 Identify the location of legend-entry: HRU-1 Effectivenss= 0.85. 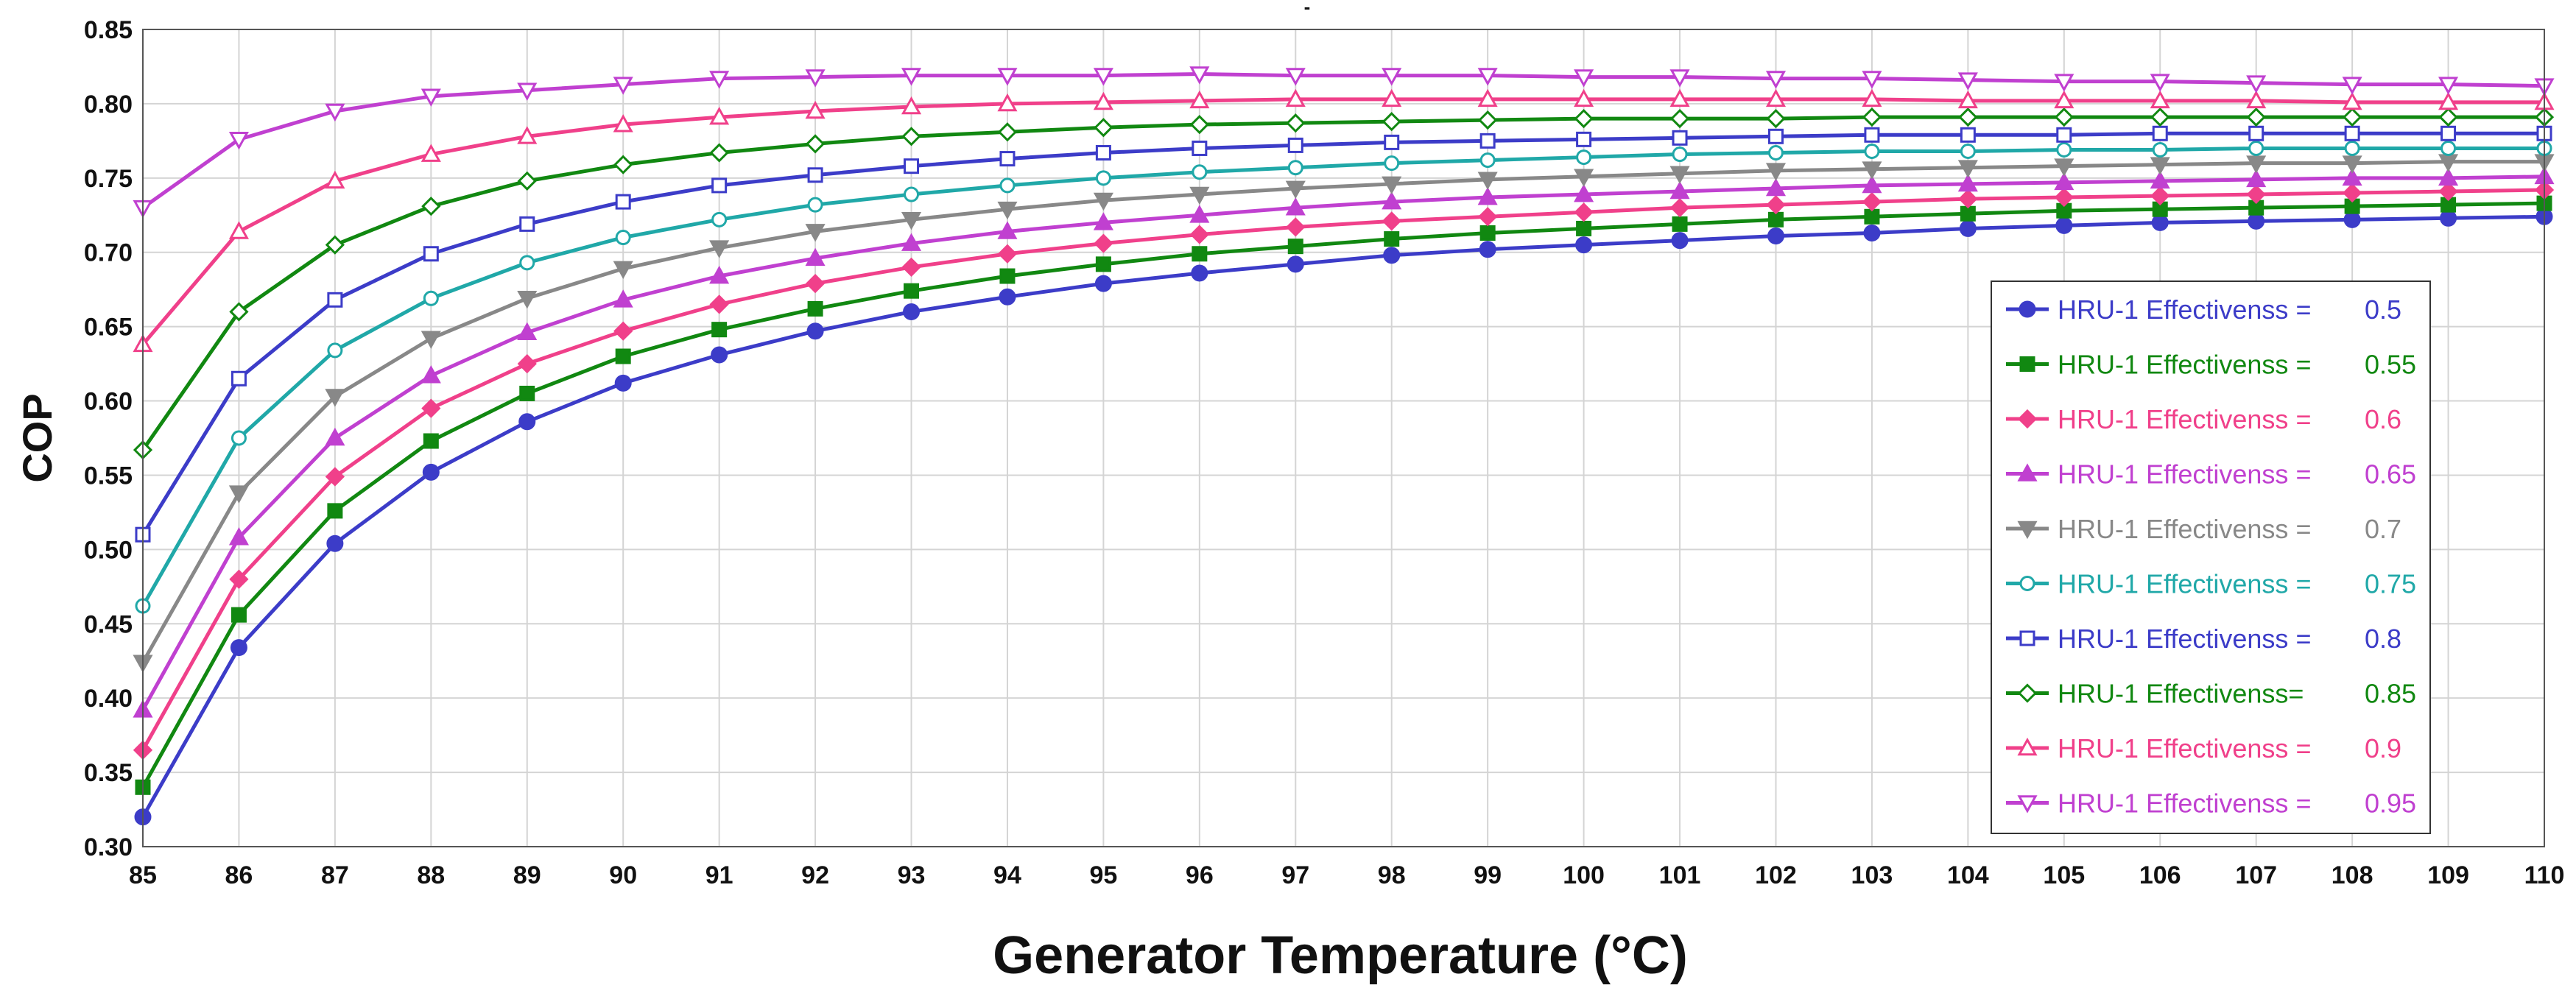
(2211, 694).